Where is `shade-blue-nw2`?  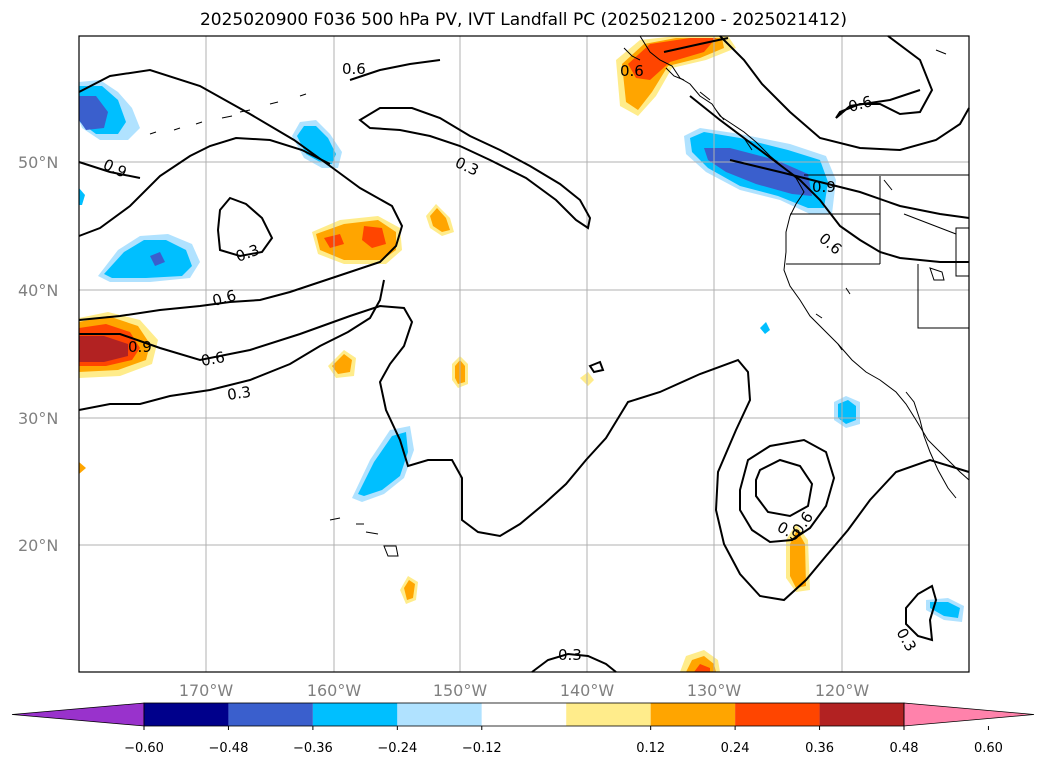
shade-blue-nw2 is located at coordinates (82, 196).